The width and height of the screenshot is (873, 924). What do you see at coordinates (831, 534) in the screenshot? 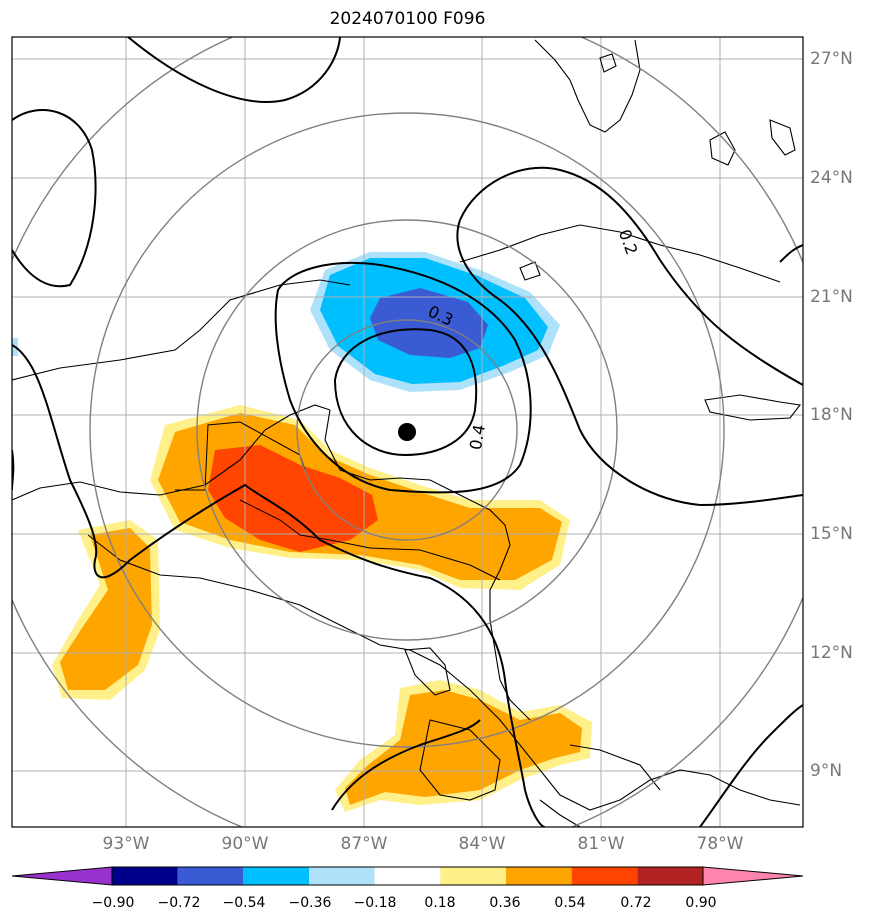
I see `lat-label-15: 15°N` at bounding box center [831, 534].